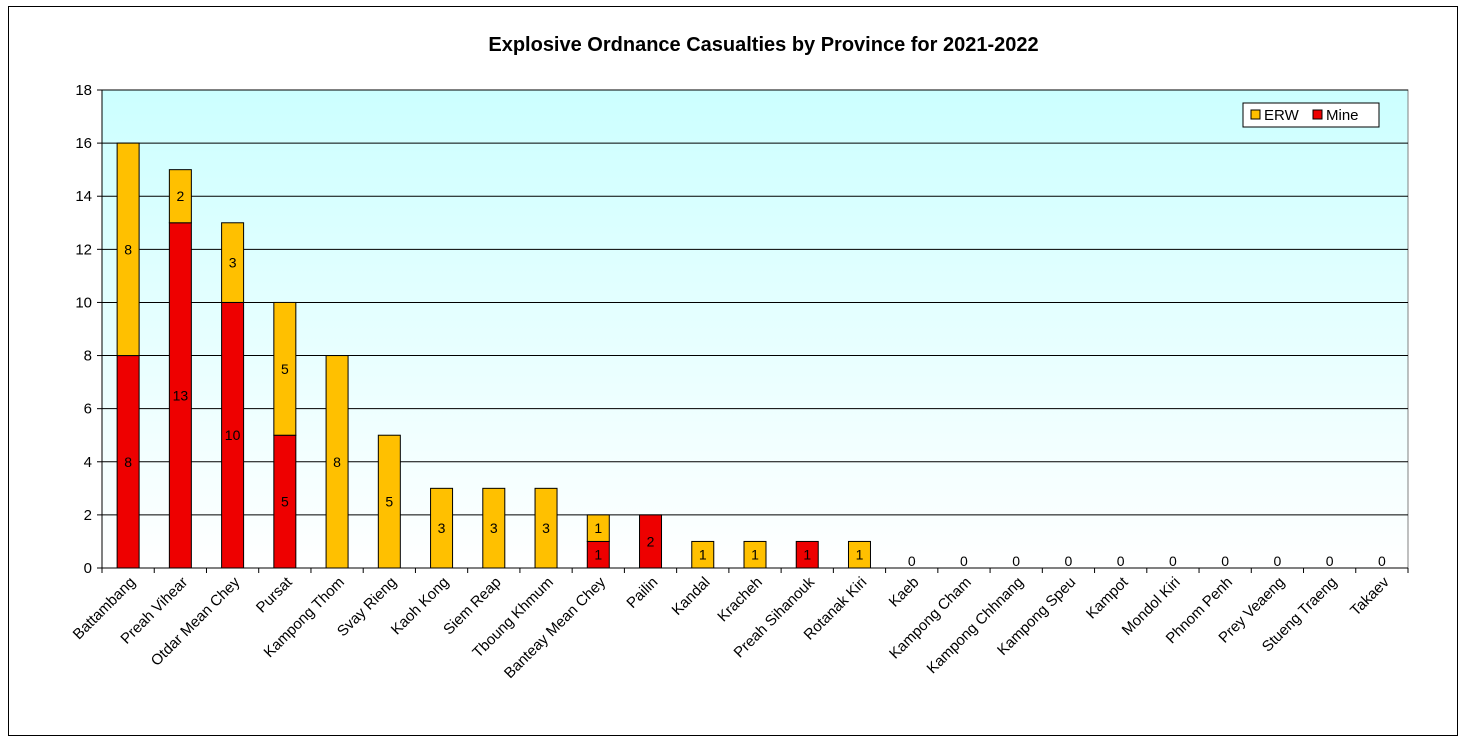  Describe the element at coordinates (83, 143) in the screenshot. I see `y-tick-label: 16` at that location.